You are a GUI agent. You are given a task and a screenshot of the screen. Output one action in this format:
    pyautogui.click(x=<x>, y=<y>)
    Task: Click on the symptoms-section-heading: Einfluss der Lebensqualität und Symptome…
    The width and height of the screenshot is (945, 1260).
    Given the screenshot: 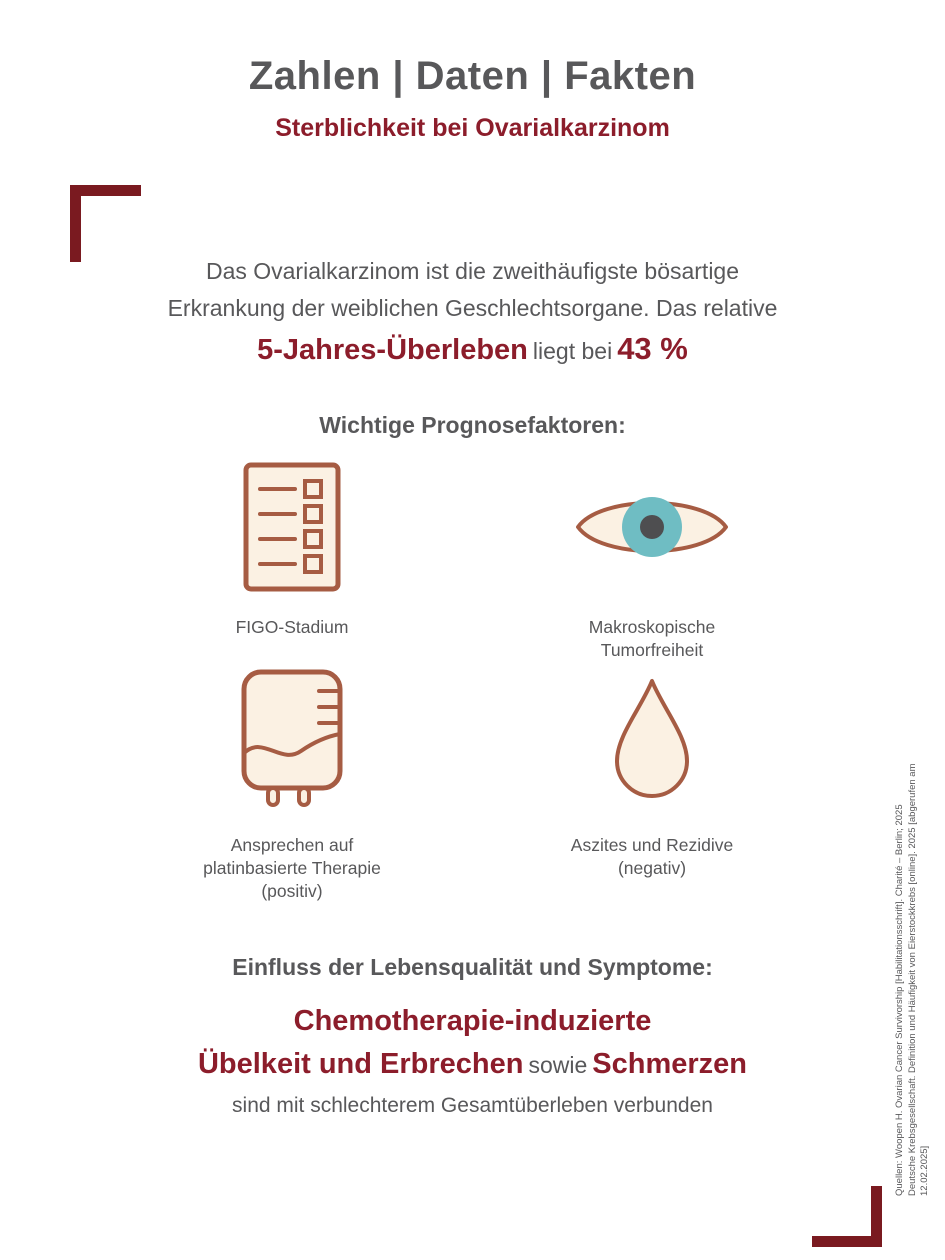 What is the action you would take?
    pyautogui.click(x=472, y=967)
    